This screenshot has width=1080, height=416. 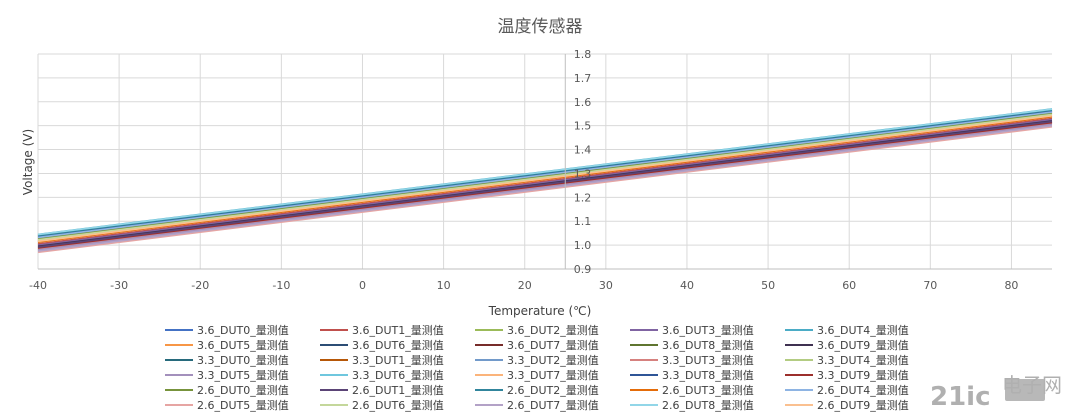 What do you see at coordinates (553, 390) in the screenshot?
I see `legend-label: 2.6_DUT2_量测值` at bounding box center [553, 390].